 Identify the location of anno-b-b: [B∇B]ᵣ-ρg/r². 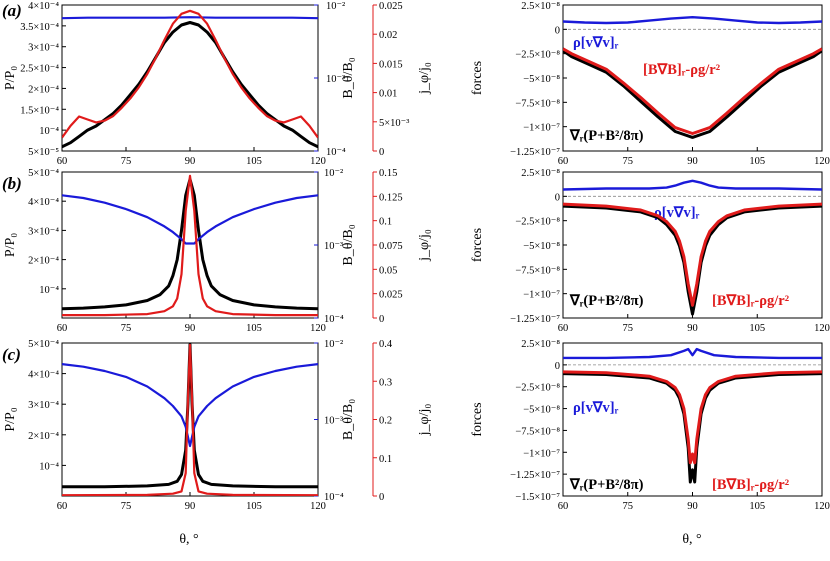
(750, 301).